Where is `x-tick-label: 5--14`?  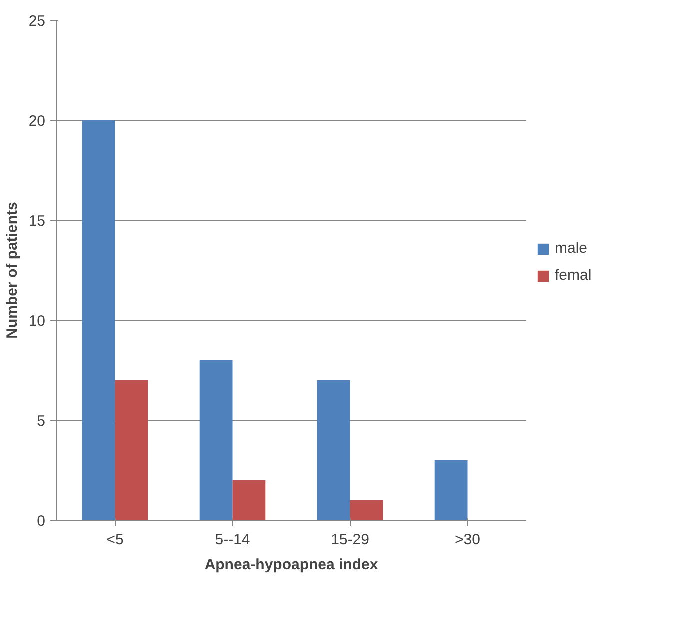 x-tick-label: 5--14 is located at coordinates (232, 540).